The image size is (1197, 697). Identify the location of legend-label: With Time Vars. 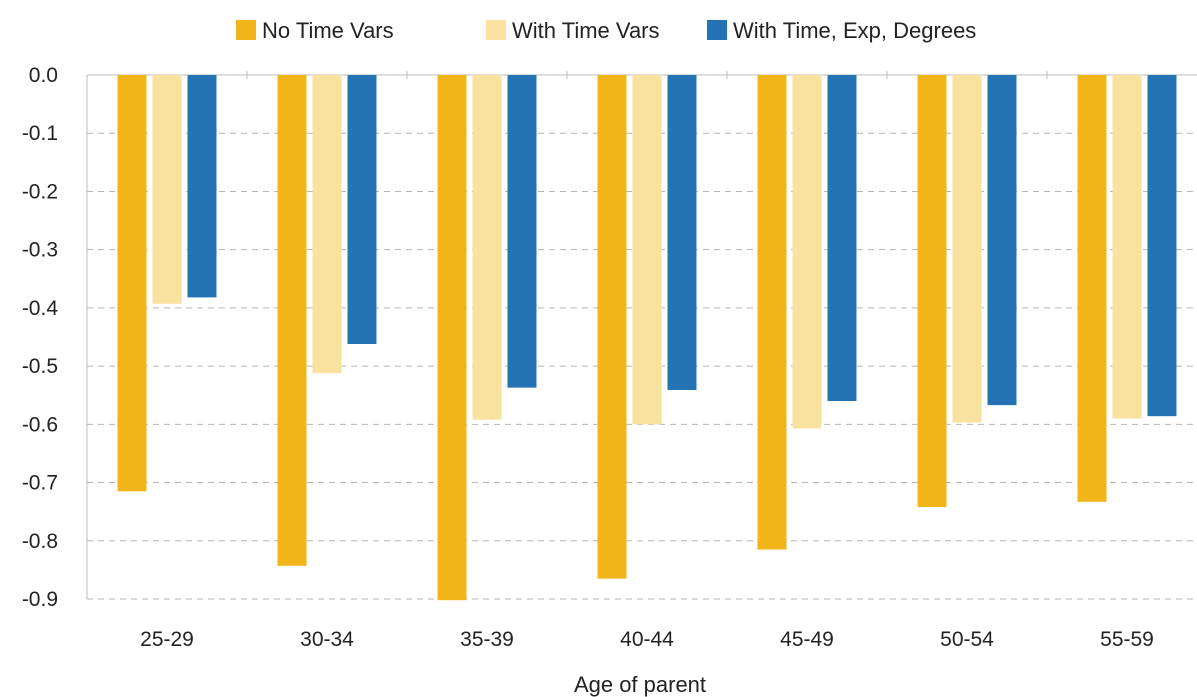
(586, 30).